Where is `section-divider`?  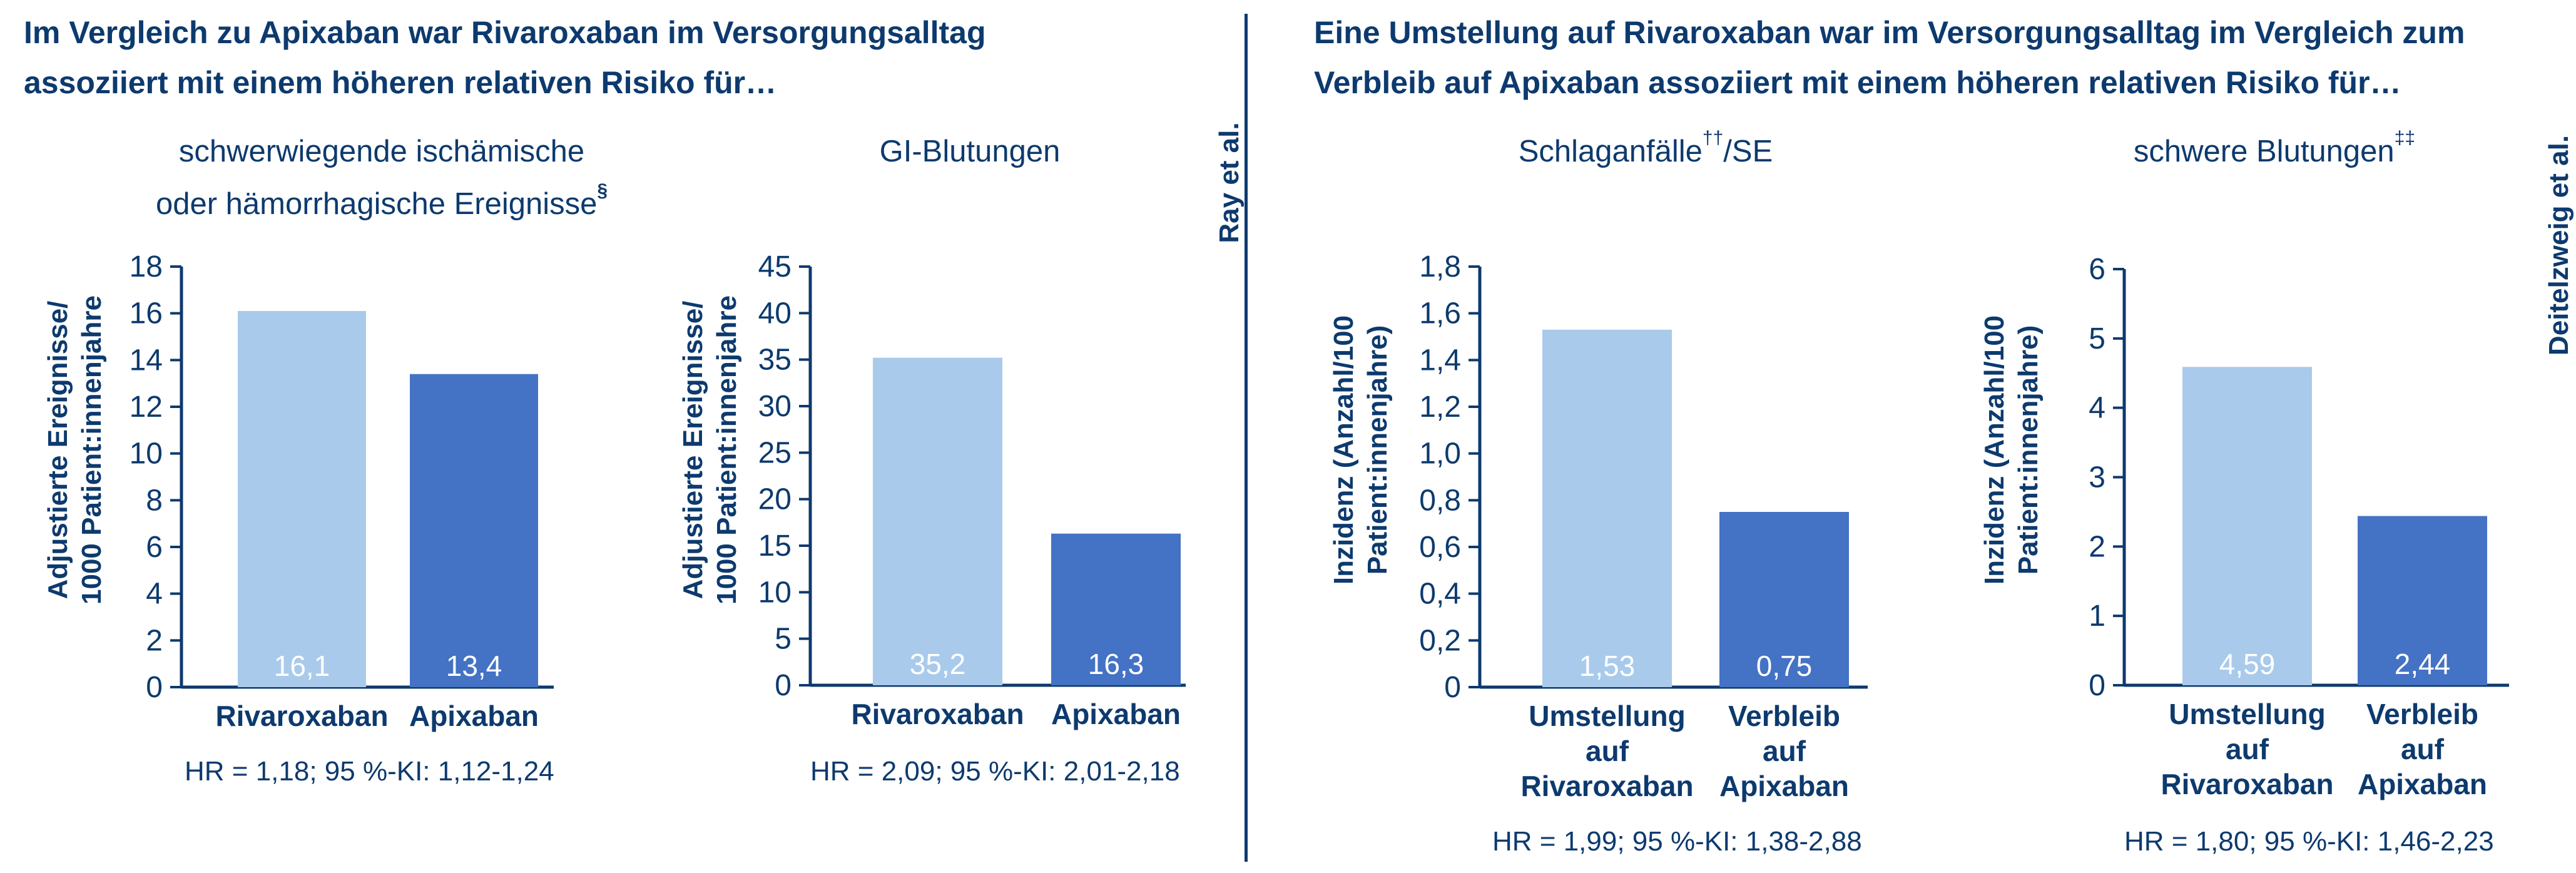 section-divider is located at coordinates (1247, 438).